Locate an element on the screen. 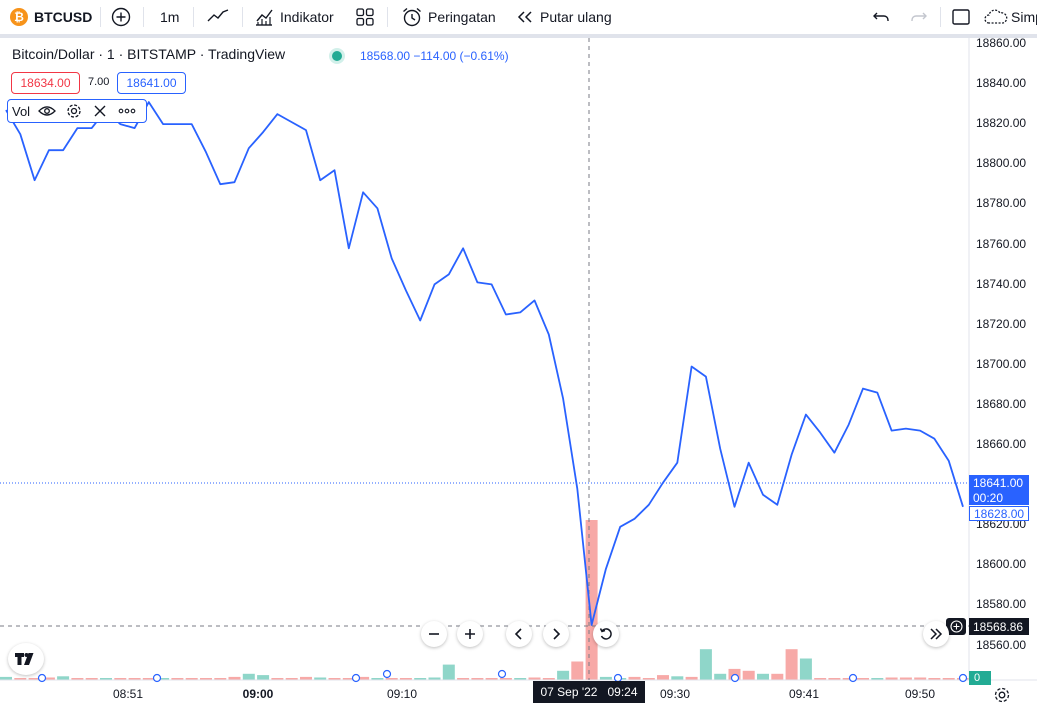 This screenshot has width=1037, height=718. grid-layout-icon is located at coordinates (365, 17).